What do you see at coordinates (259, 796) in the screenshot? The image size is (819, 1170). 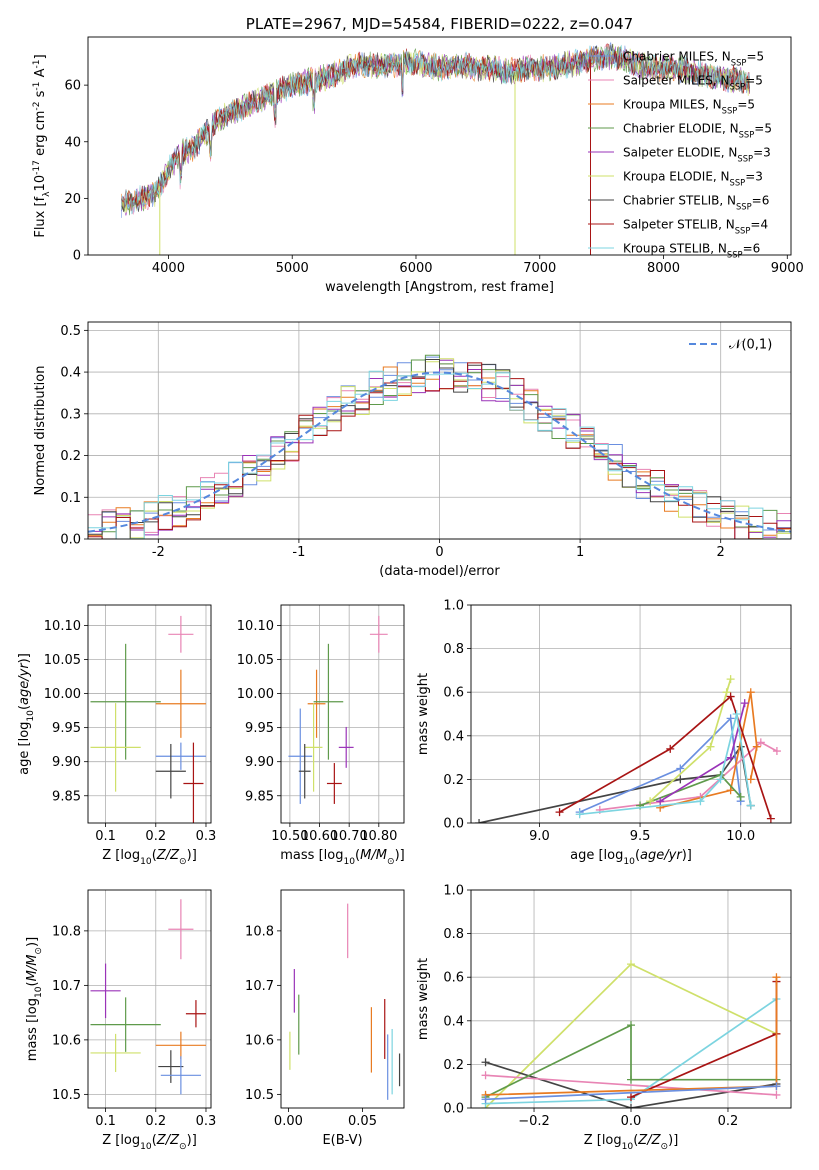 I see `y-tick-label: 9.85` at bounding box center [259, 796].